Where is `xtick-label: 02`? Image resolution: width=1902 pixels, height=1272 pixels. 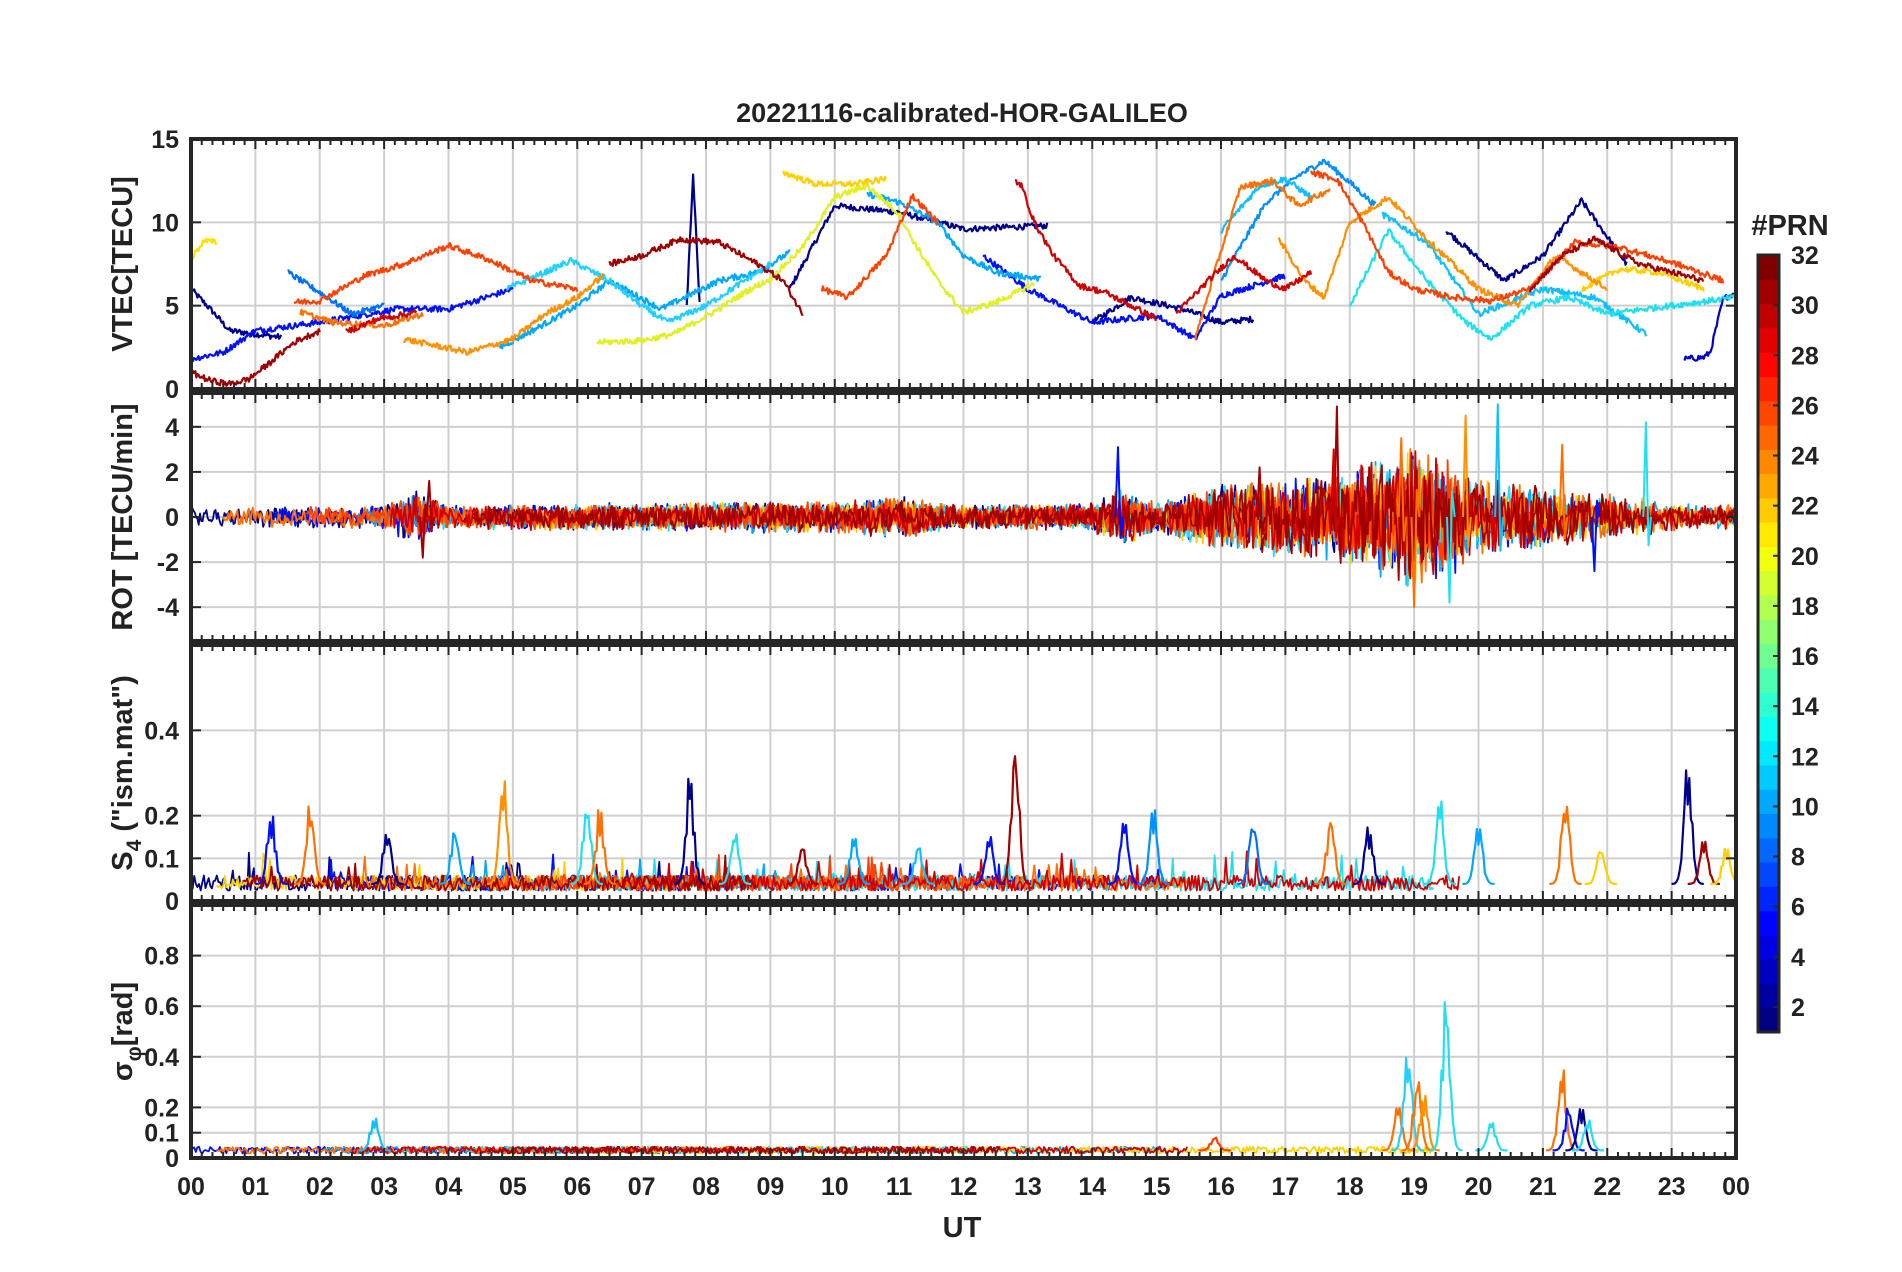
xtick-label: 02 is located at coordinates (320, 1187).